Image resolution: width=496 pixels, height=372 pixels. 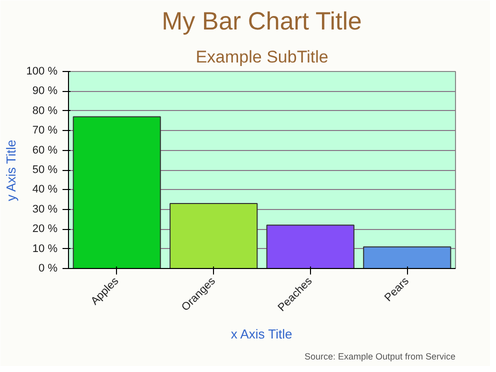 I want to click on chart-subtitle: Example SubTitle, so click(x=262, y=57).